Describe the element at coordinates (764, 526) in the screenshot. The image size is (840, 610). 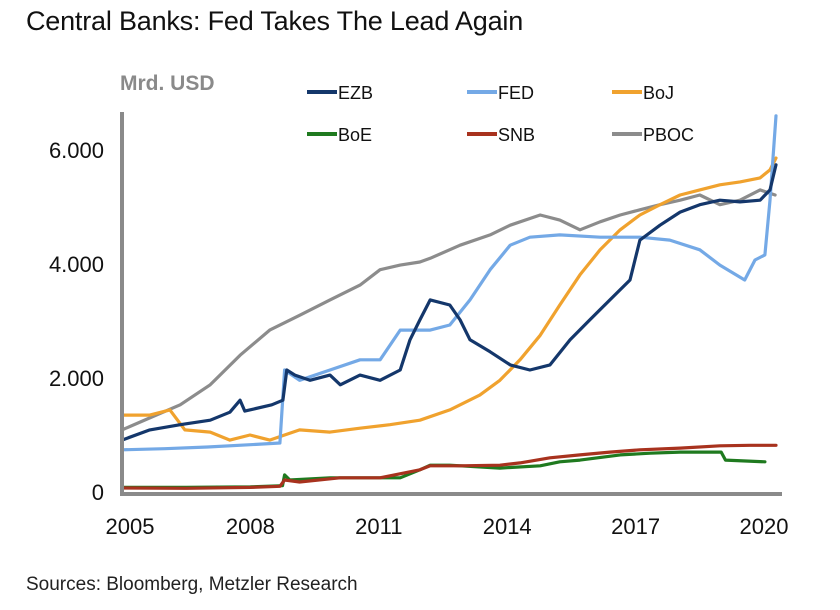
I see `x-tick-label: 2020` at that location.